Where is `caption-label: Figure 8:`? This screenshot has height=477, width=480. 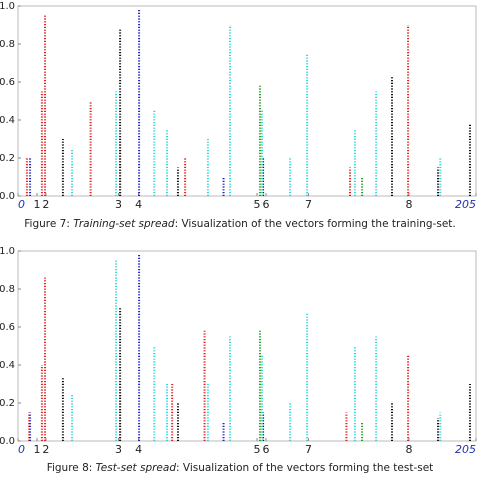
caption-label: Figure 8: is located at coordinates (71, 468).